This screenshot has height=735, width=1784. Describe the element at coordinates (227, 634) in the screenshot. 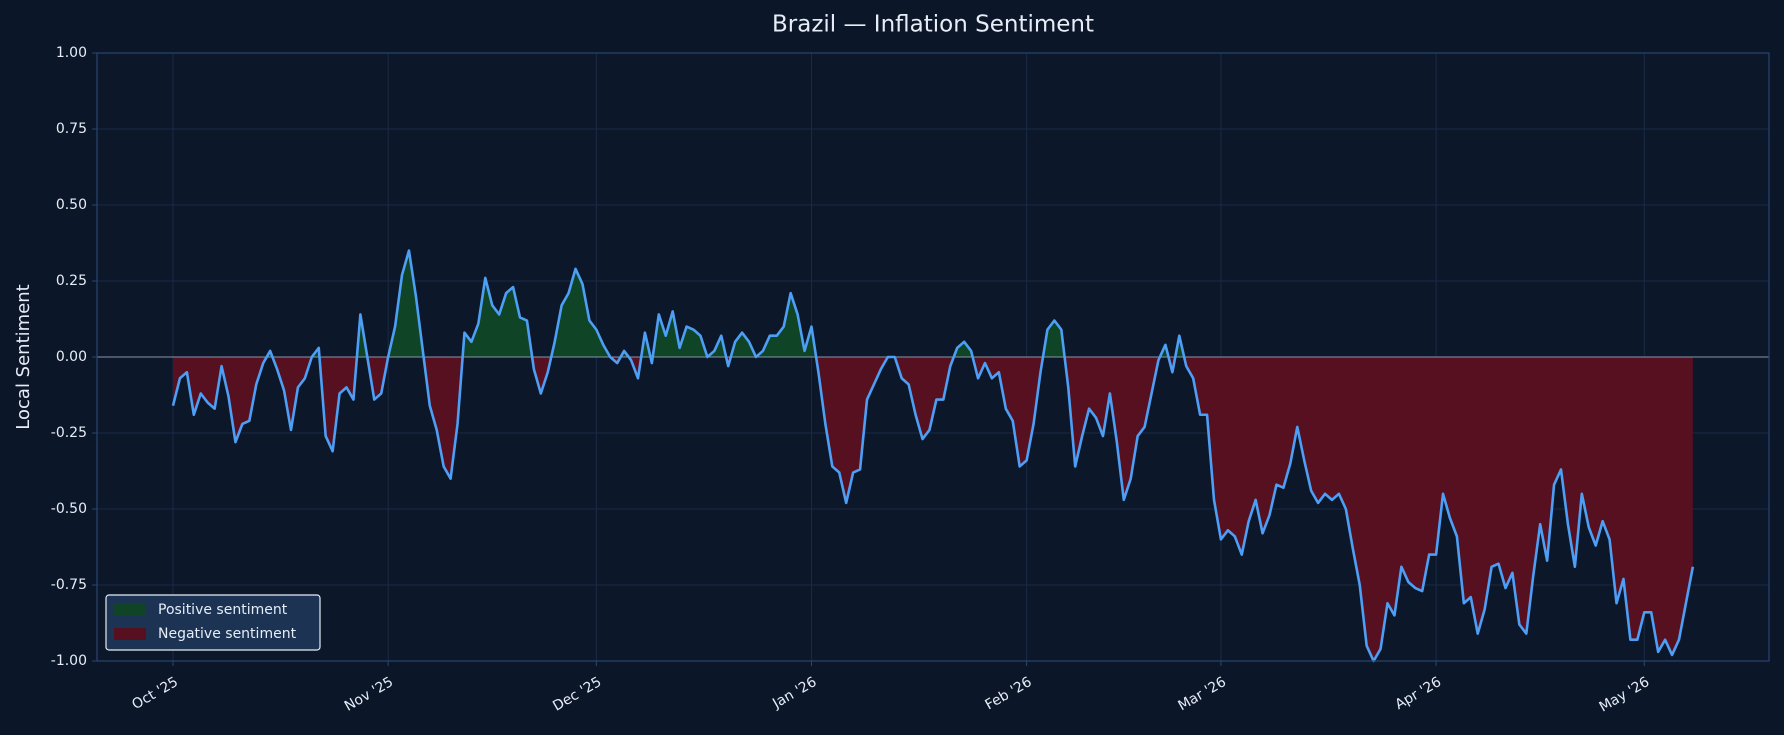

I see `legend-label: Negative sentiment` at that location.